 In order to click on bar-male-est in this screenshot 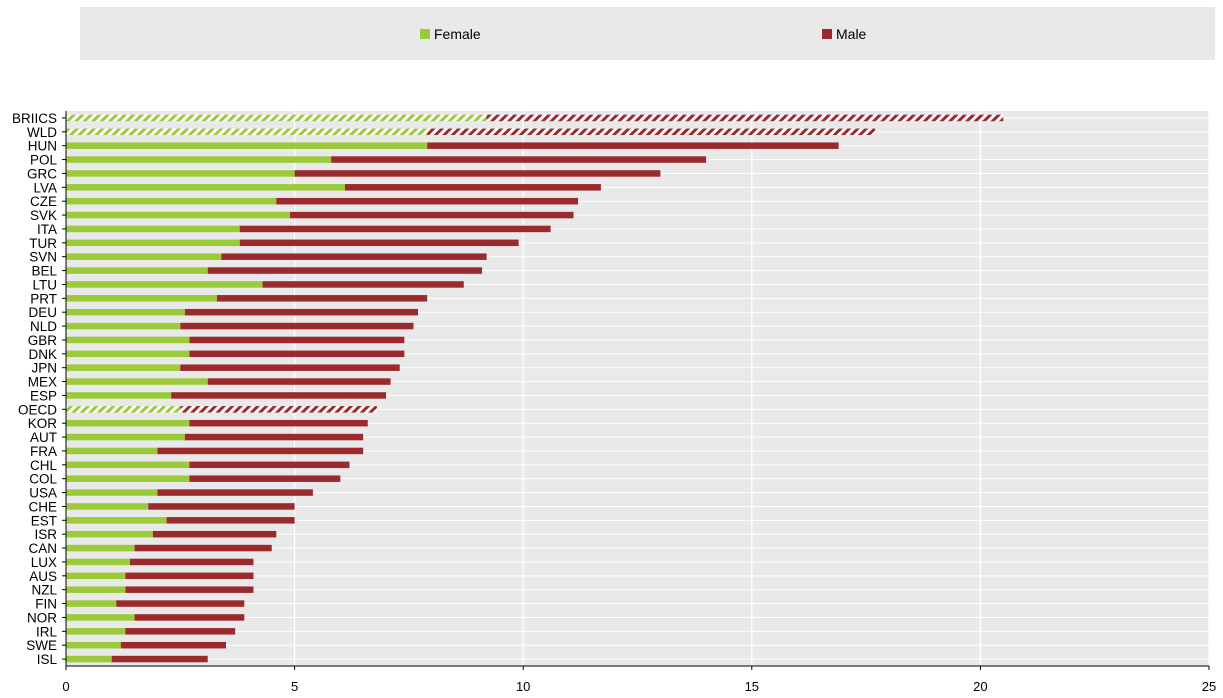, I will do `click(231, 520)`.